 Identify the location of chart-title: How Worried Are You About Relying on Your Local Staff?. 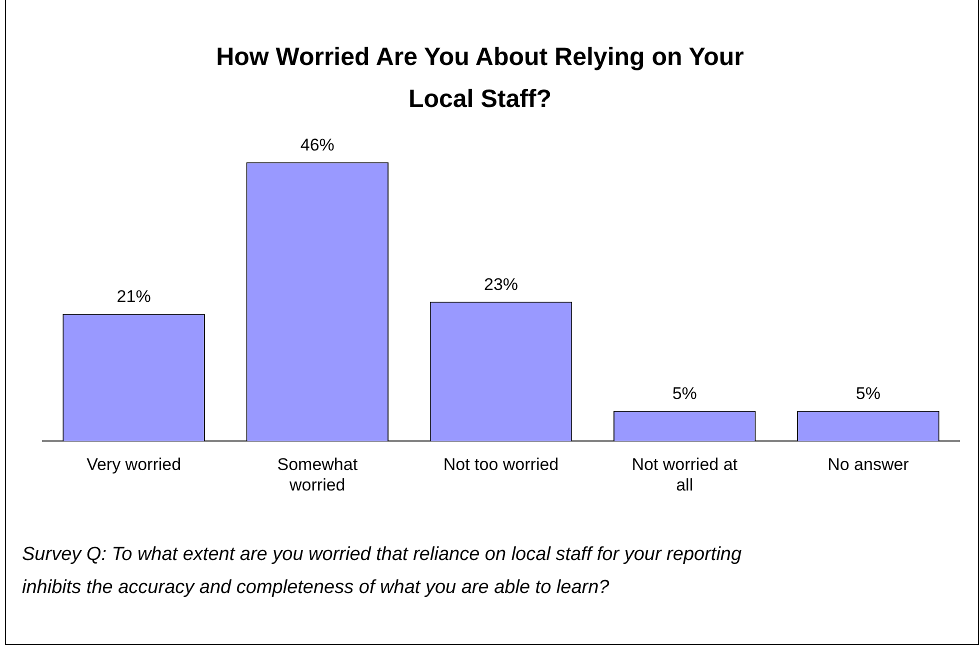
(480, 78).